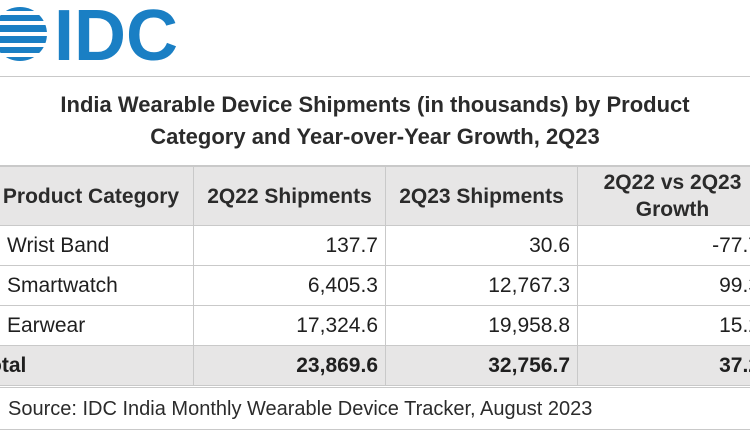  Describe the element at coordinates (672, 209) in the screenshot. I see `header-growth-line-2: Growth` at that location.